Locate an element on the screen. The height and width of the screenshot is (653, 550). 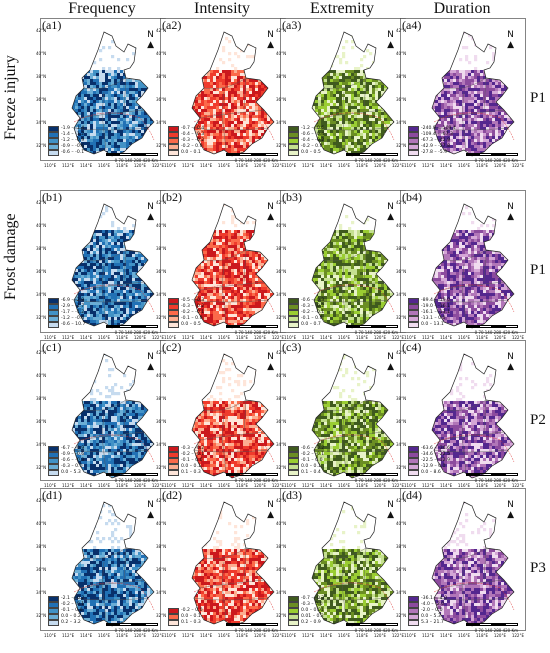
legend-item: -0.2 – -0.1 is located at coordinates (186, 313).